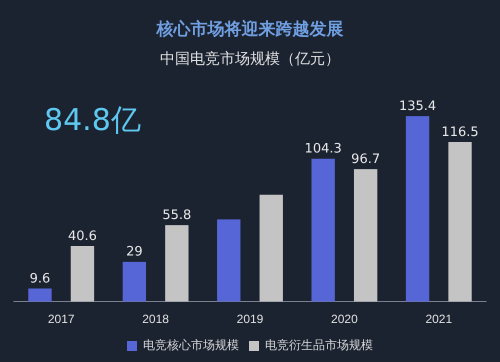 The image size is (500, 362). I want to click on data-label: 116.5, so click(460, 132).